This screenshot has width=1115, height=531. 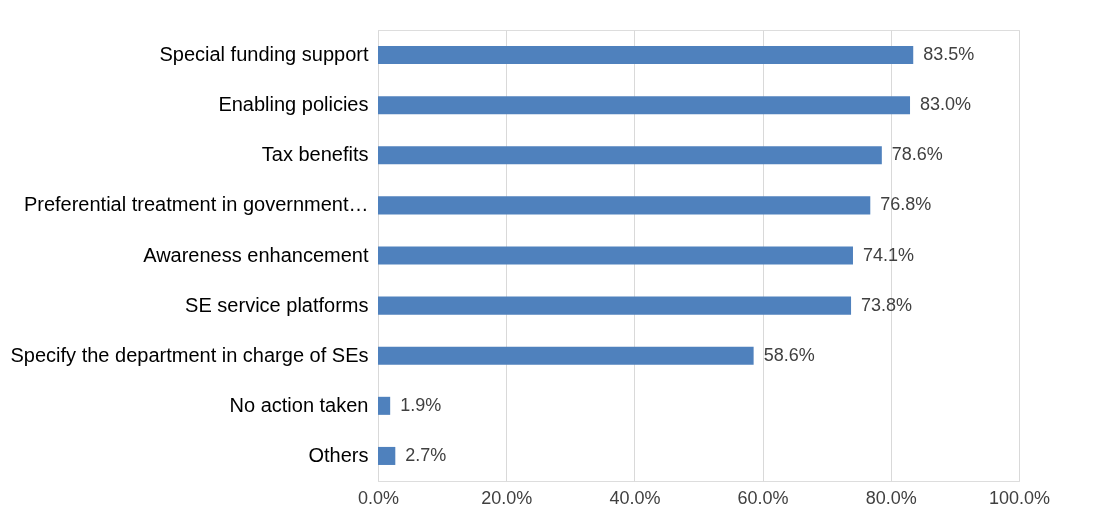 What do you see at coordinates (763, 497) in the screenshot?
I see `x-tick-label: 60.0%` at bounding box center [763, 497].